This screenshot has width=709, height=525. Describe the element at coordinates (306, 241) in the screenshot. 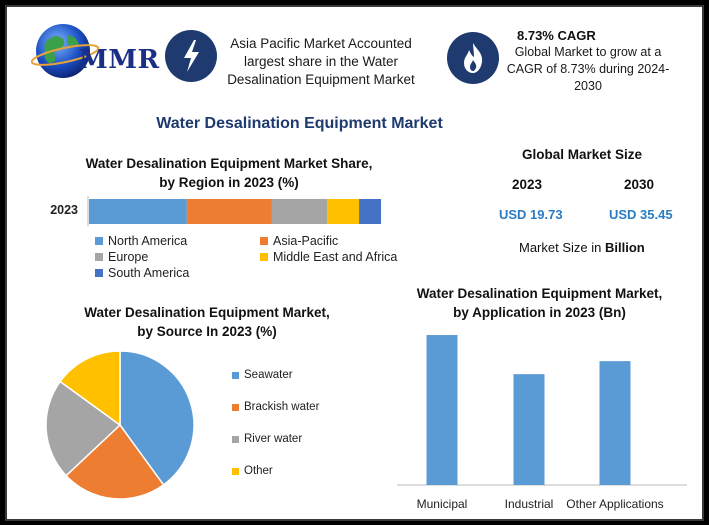

I see `legend-label: Asia-Pacific` at that location.